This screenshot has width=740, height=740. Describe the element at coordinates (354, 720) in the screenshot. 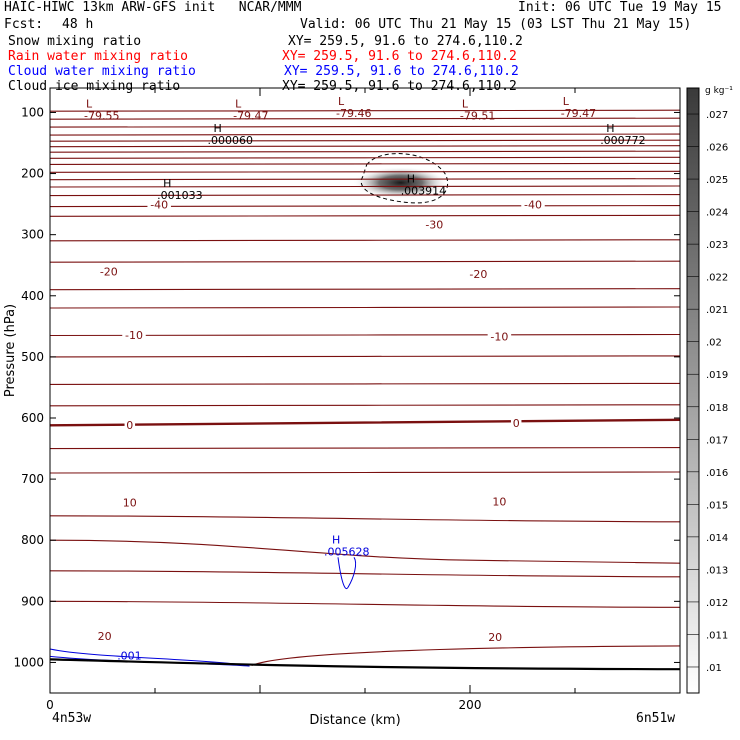

I see `x-axis-label: Distance (km)` at that location.